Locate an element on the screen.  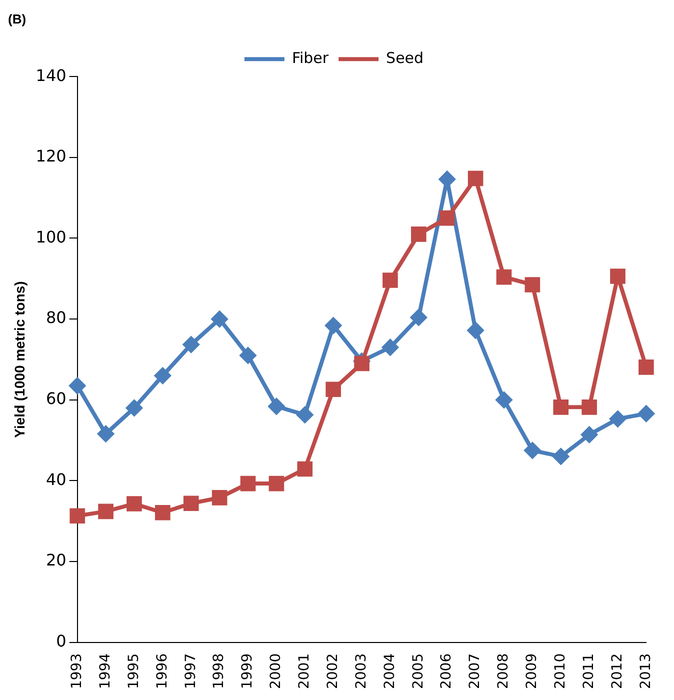
x-tick-label: 2004 is located at coordinates (390, 671).